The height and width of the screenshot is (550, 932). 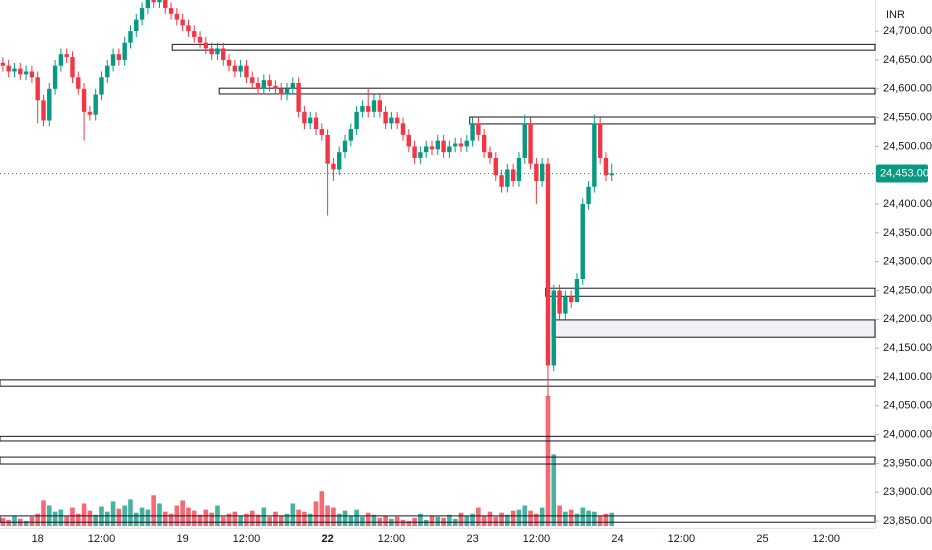 I want to click on y-tick-label: 24,000.00, so click(x=907, y=435).